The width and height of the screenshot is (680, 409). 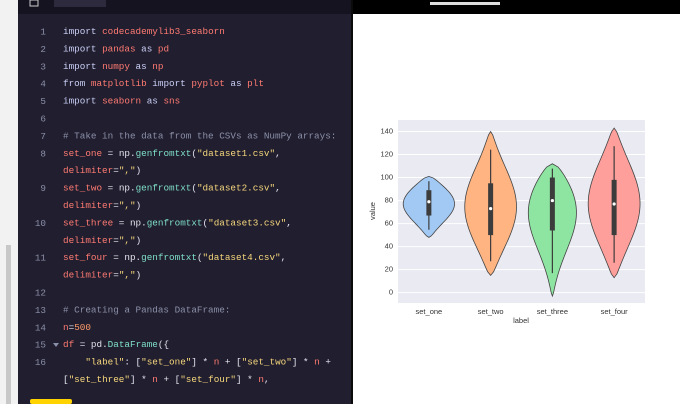 I want to click on y-tick-label: 60, so click(x=389, y=223).